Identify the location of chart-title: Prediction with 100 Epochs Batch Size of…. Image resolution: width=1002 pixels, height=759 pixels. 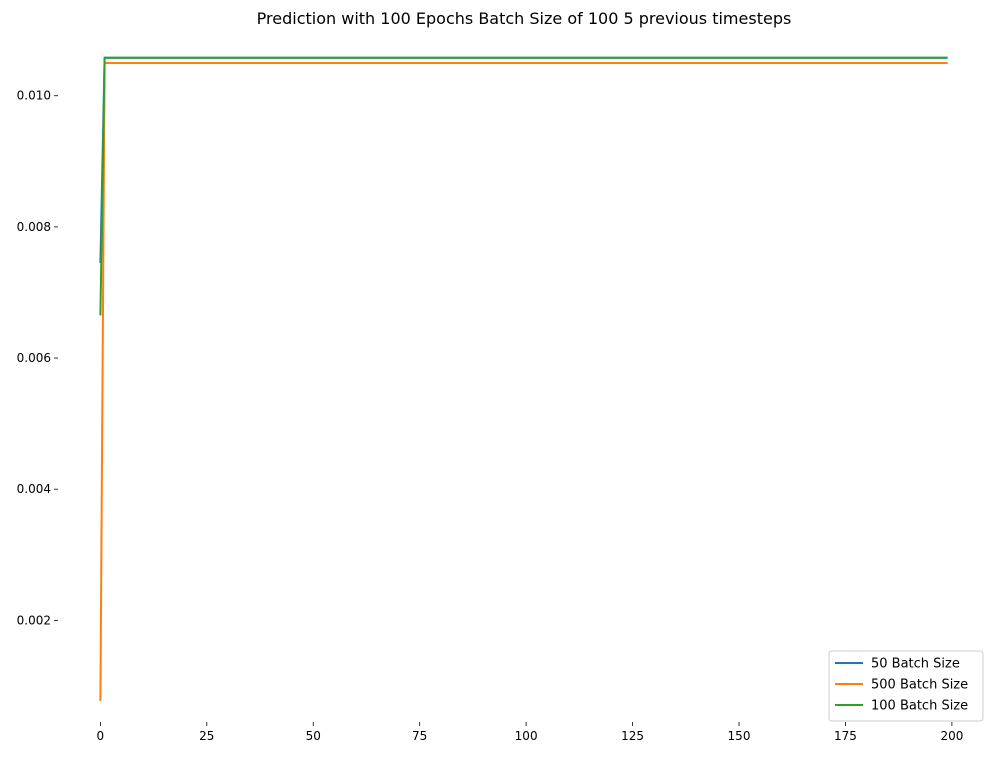
(524, 18).